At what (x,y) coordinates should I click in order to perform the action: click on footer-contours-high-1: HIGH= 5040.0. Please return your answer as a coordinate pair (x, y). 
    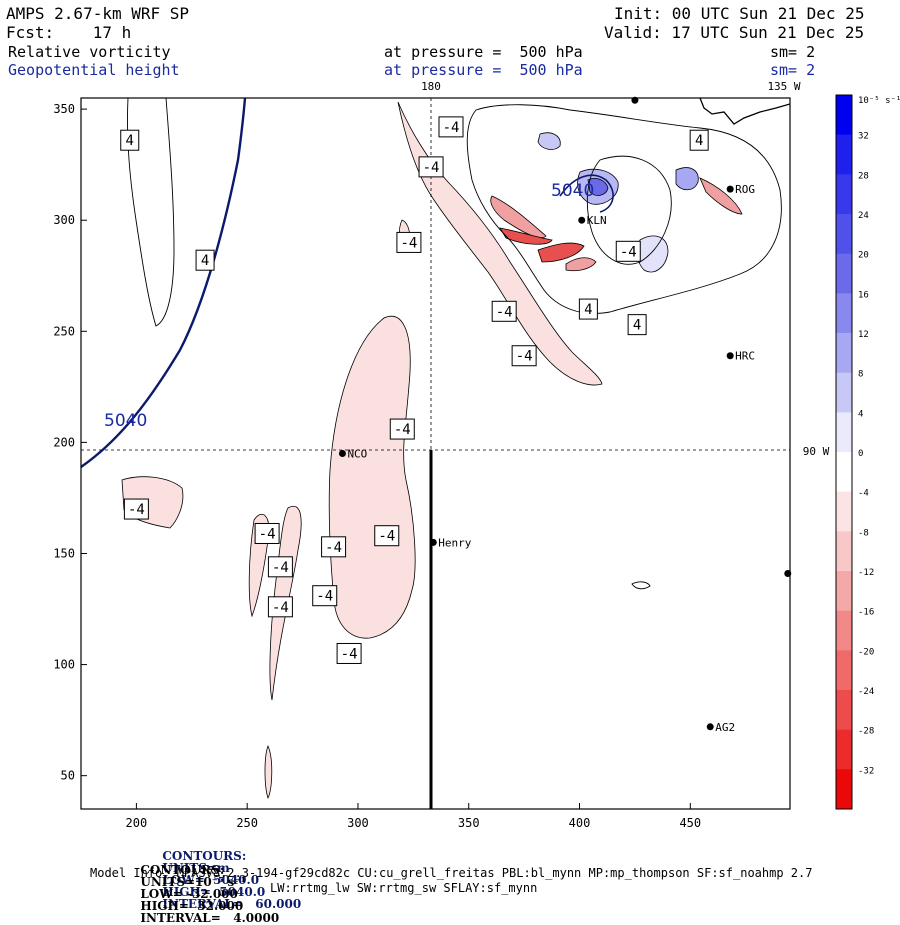
    Looking at the image, I should click on (214, 892).